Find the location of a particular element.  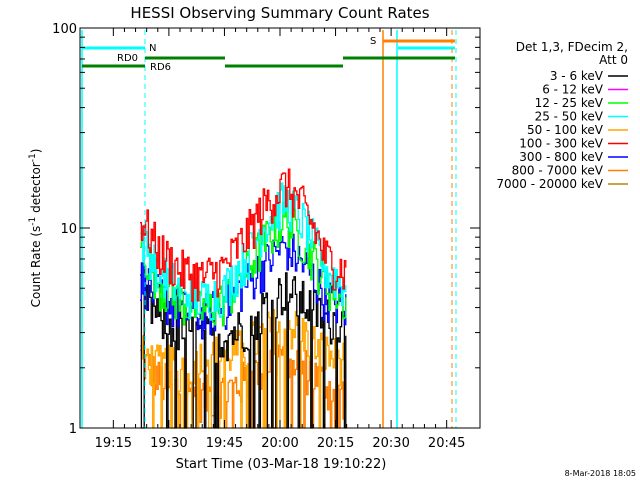

series-100-300keV is located at coordinates (243, 235).